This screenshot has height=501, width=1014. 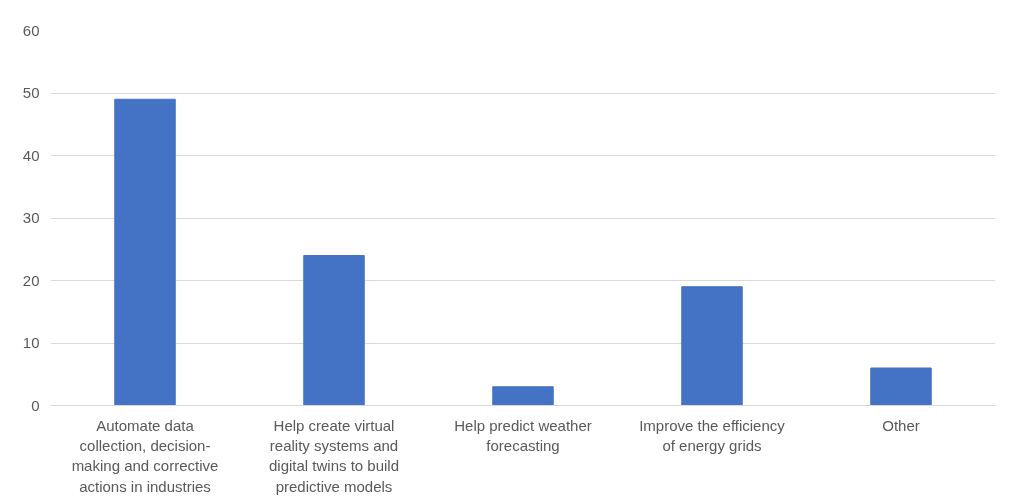 I want to click on y-tick-label: 40, so click(x=31, y=155).